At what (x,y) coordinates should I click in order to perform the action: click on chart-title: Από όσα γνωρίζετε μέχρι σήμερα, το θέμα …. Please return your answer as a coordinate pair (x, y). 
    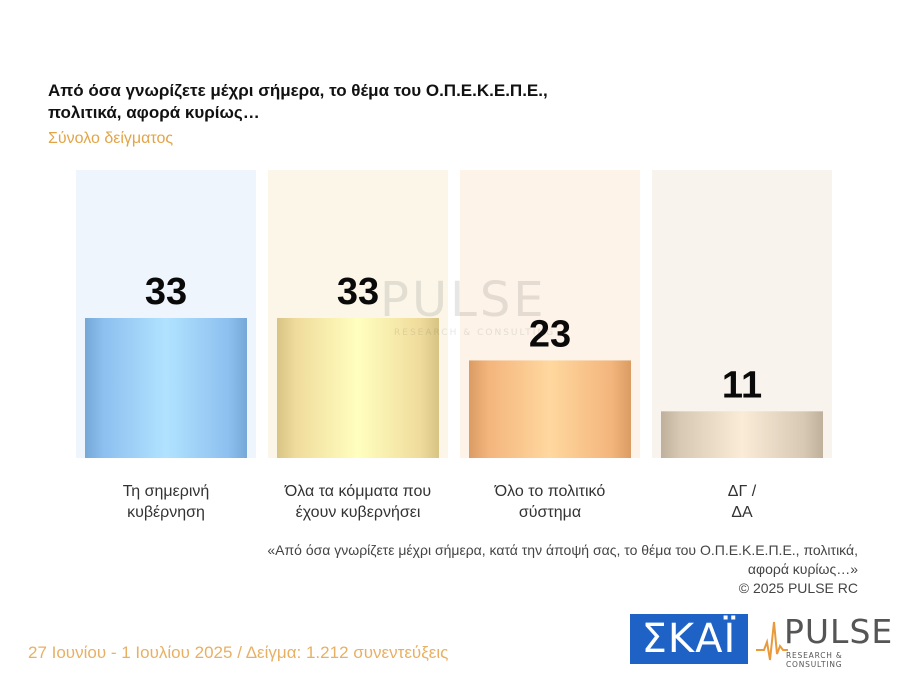
    Looking at the image, I should click on (298, 101).